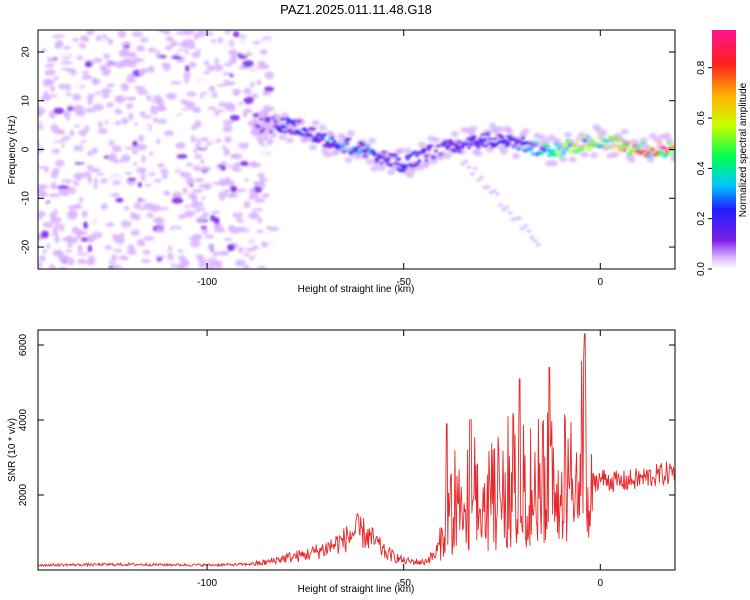 The width and height of the screenshot is (750, 600). I want to click on x-tick-label: -100, so click(207, 583).